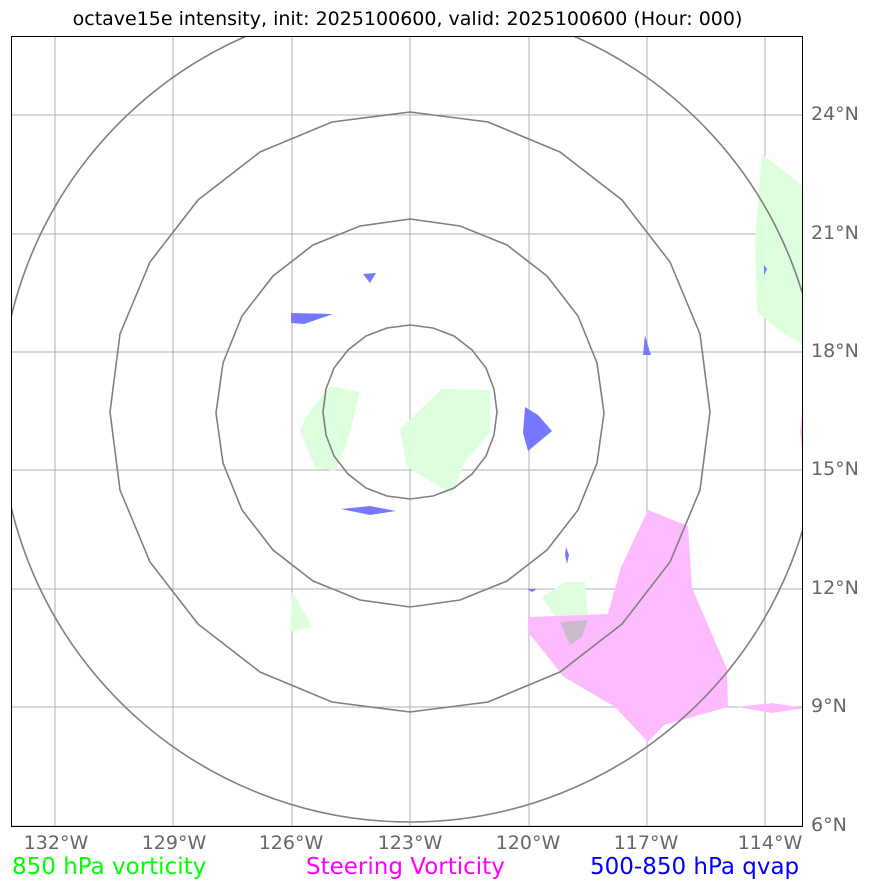  I want to click on lat-label-21n: 21°N, so click(835, 233).